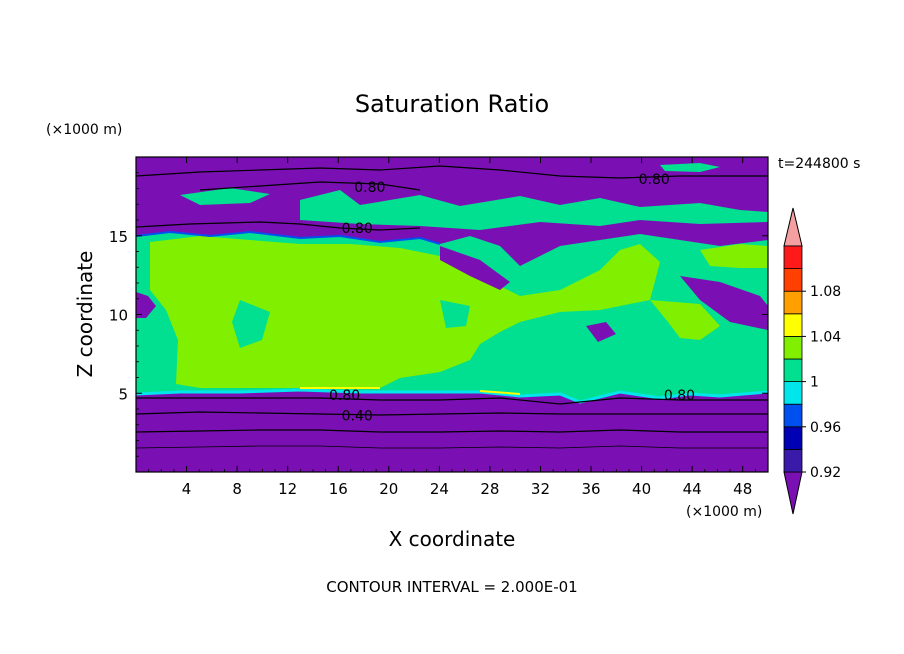  What do you see at coordinates (338, 489) in the screenshot?
I see `x-tick-label: 16` at bounding box center [338, 489].